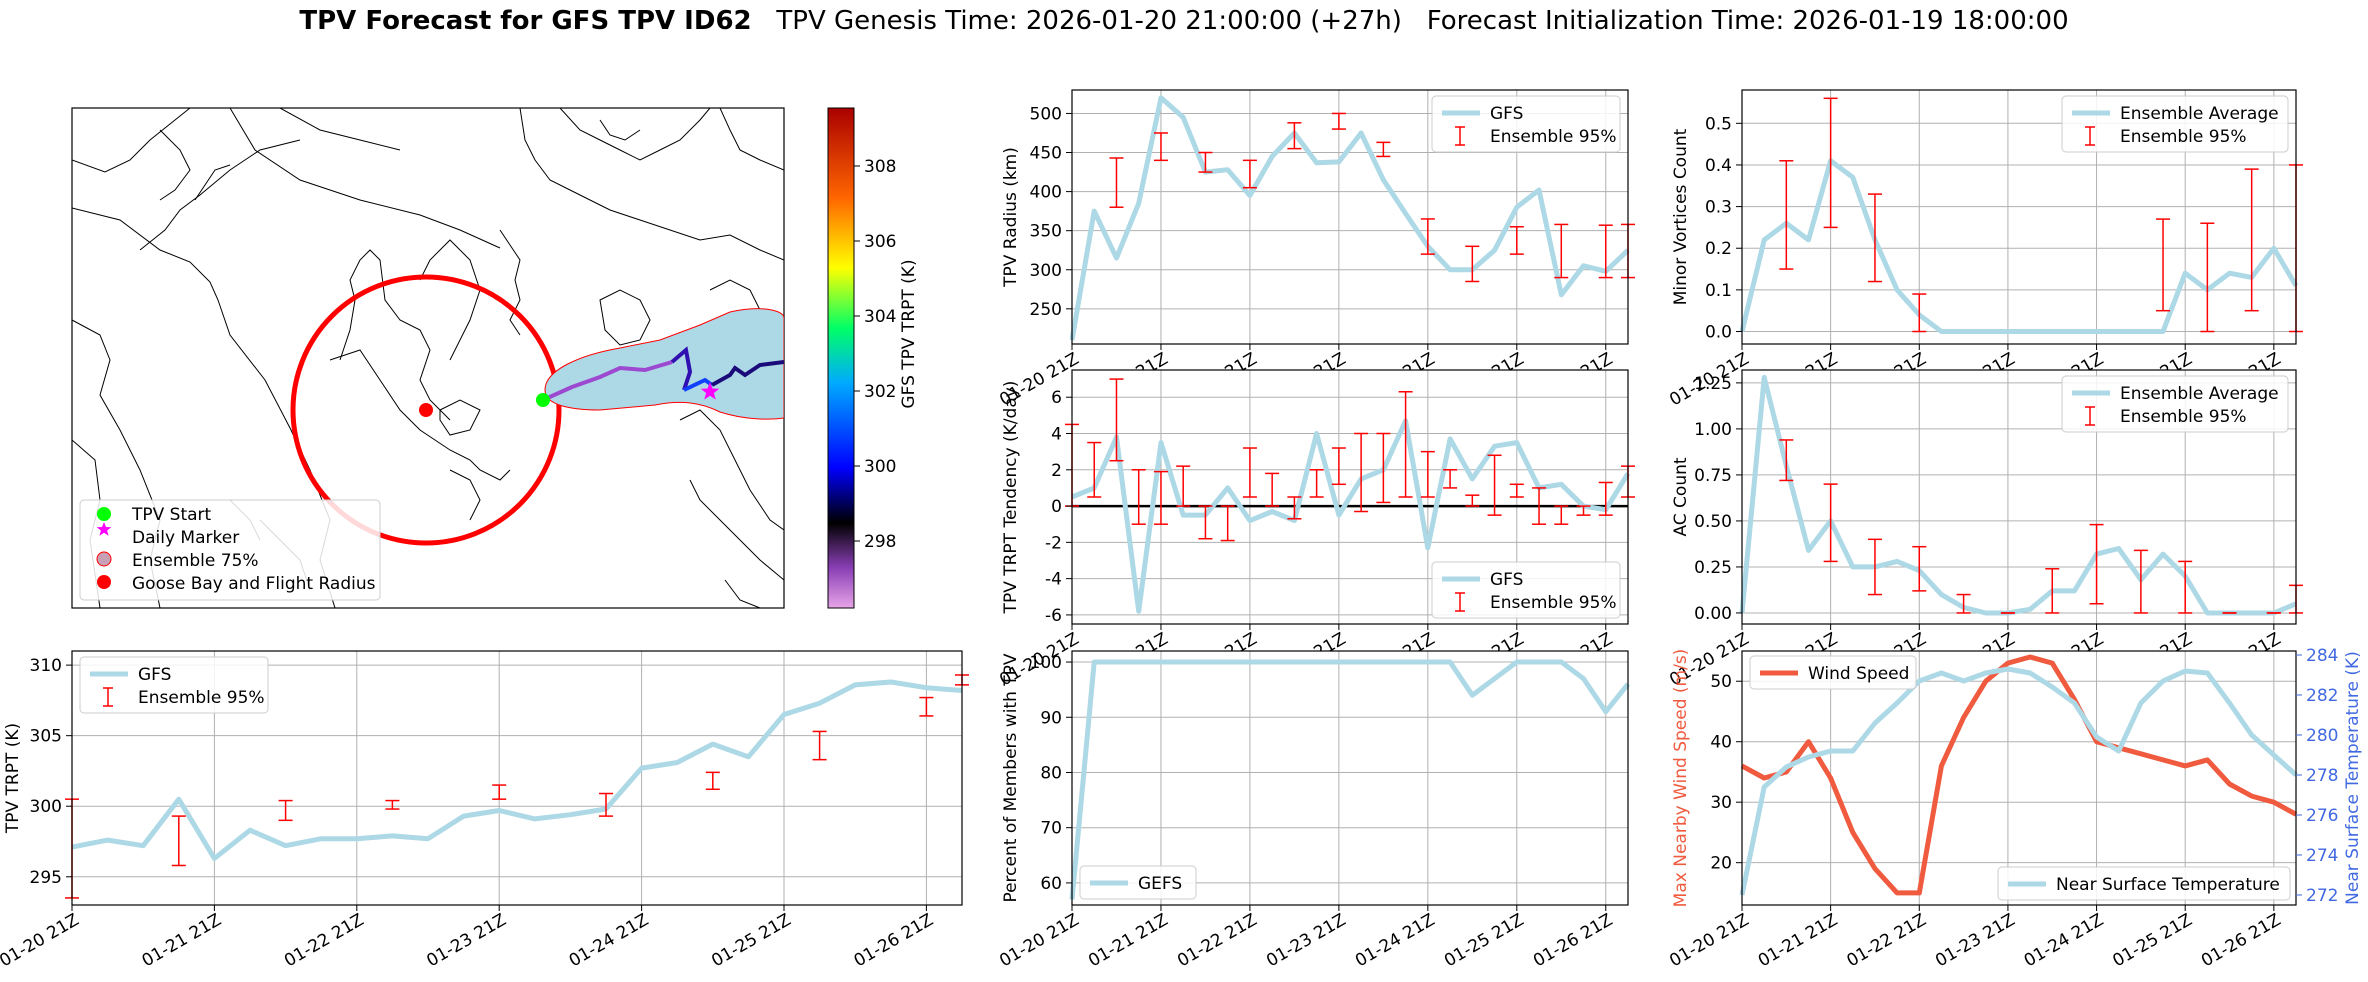  I want to click on y-tick-label: -4, so click(1053, 580).